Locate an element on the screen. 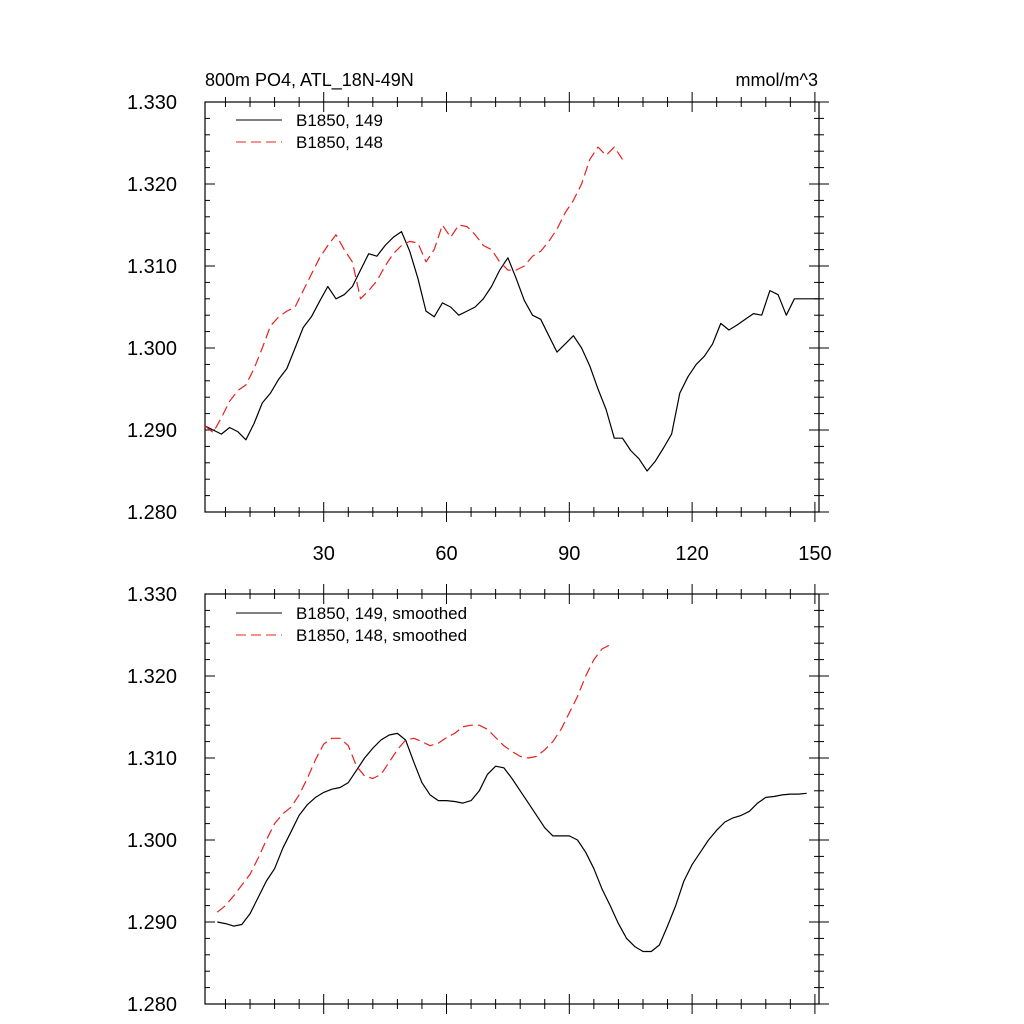  top-legend: B1850, 149 B1850, 148 is located at coordinates (309, 131).